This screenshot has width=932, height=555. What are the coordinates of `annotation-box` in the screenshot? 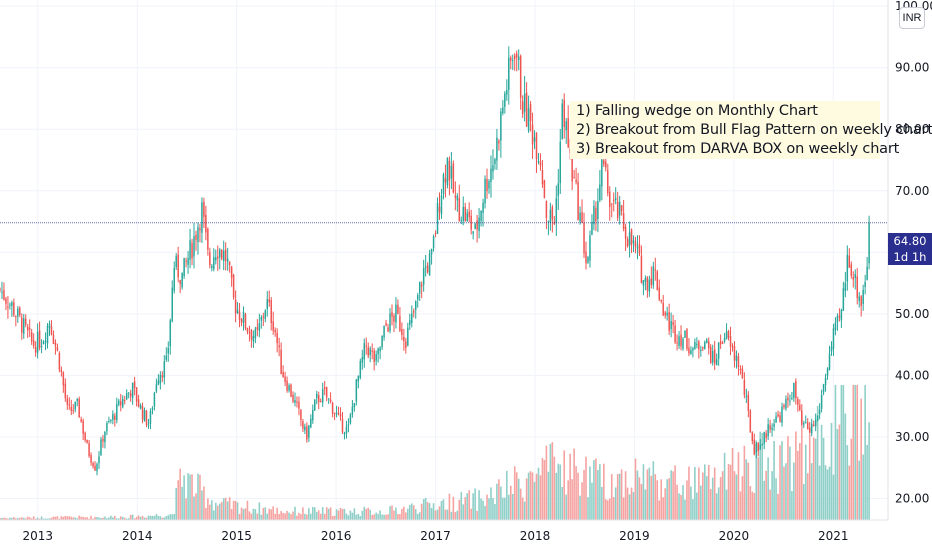 It's located at (725, 130).